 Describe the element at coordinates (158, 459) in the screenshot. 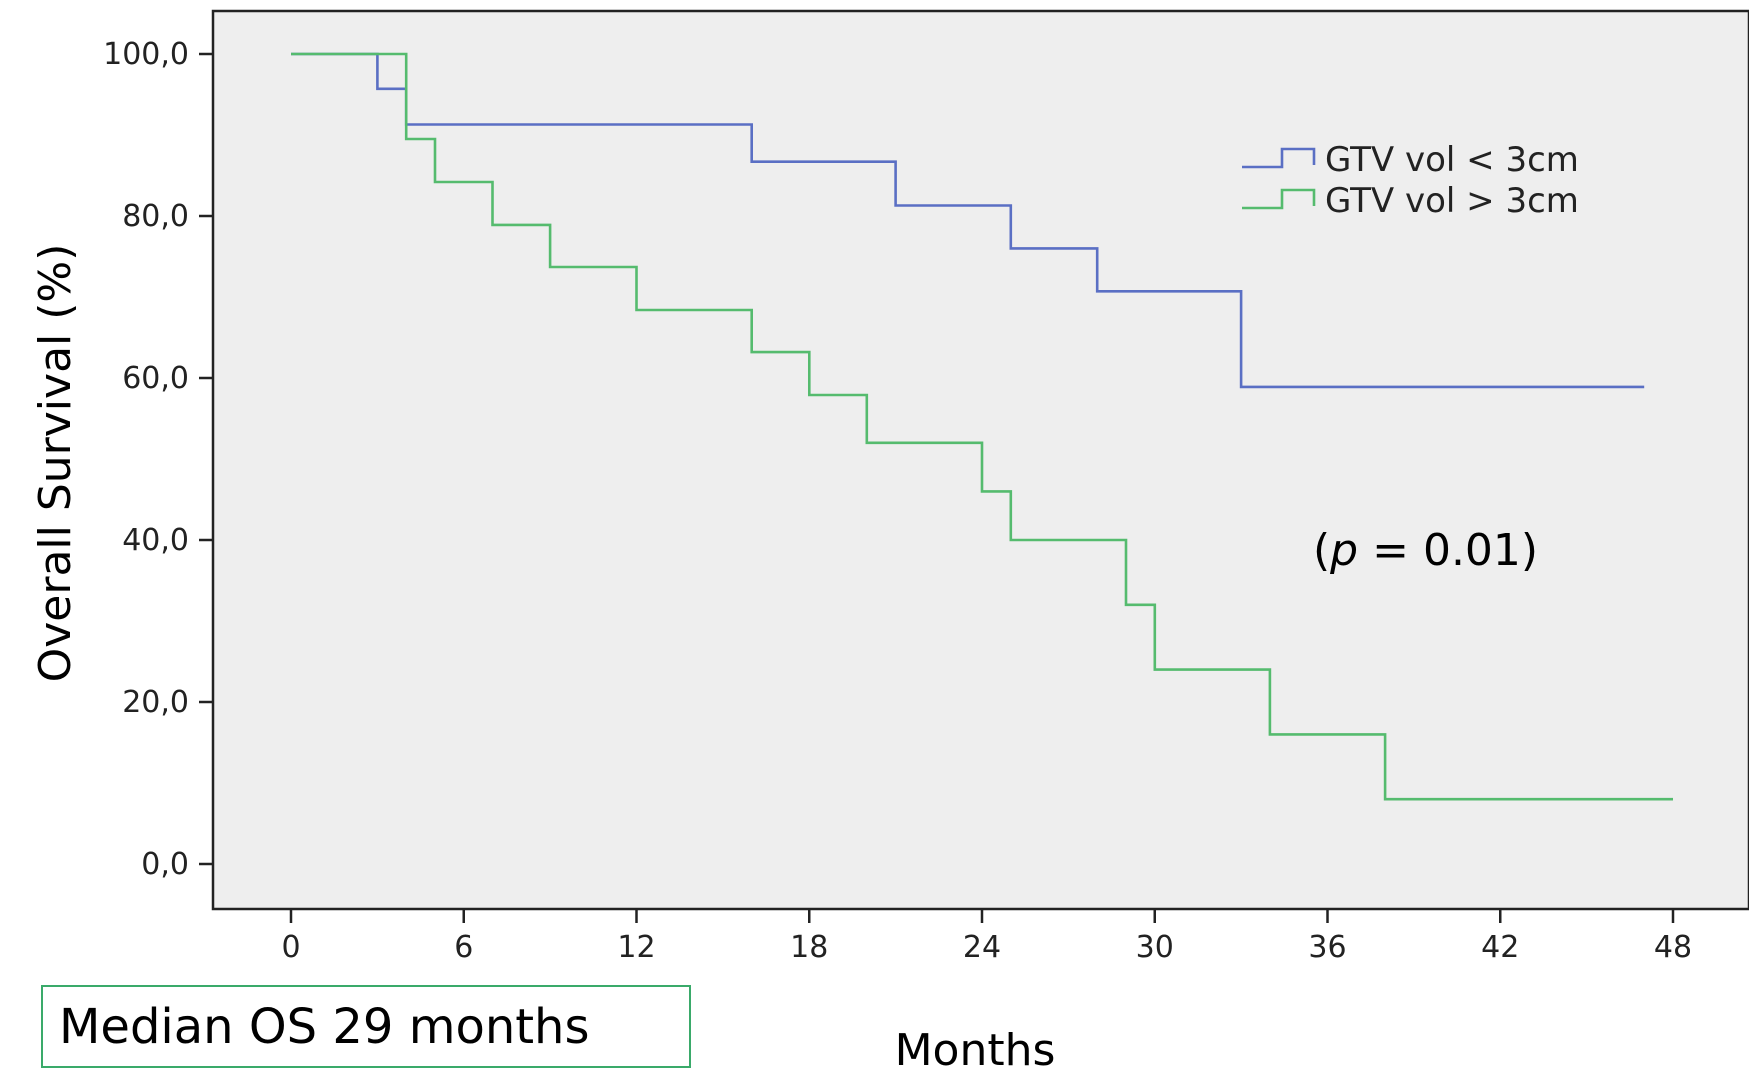

I see `y-axis: 0,0 20,0 40,0 60,0 80,0 100,0` at that location.